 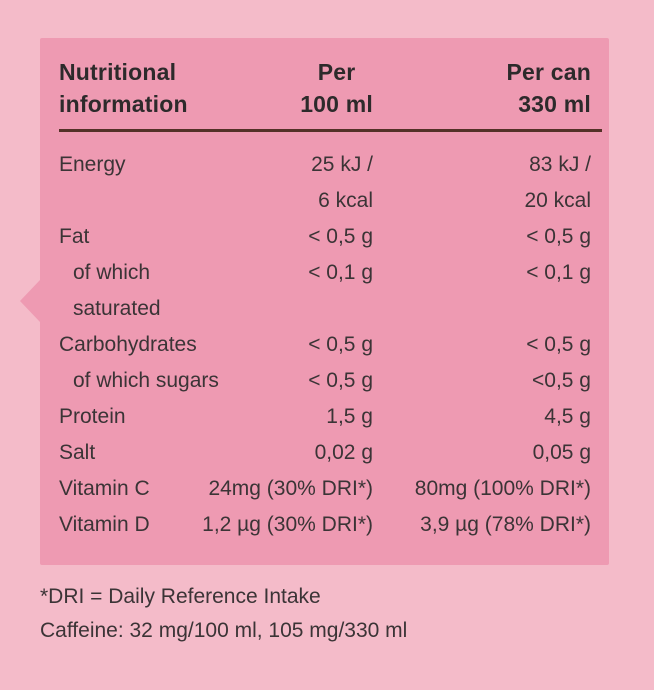 I want to click on row-per-100ml-value: 1,5 g, so click(x=349, y=416).